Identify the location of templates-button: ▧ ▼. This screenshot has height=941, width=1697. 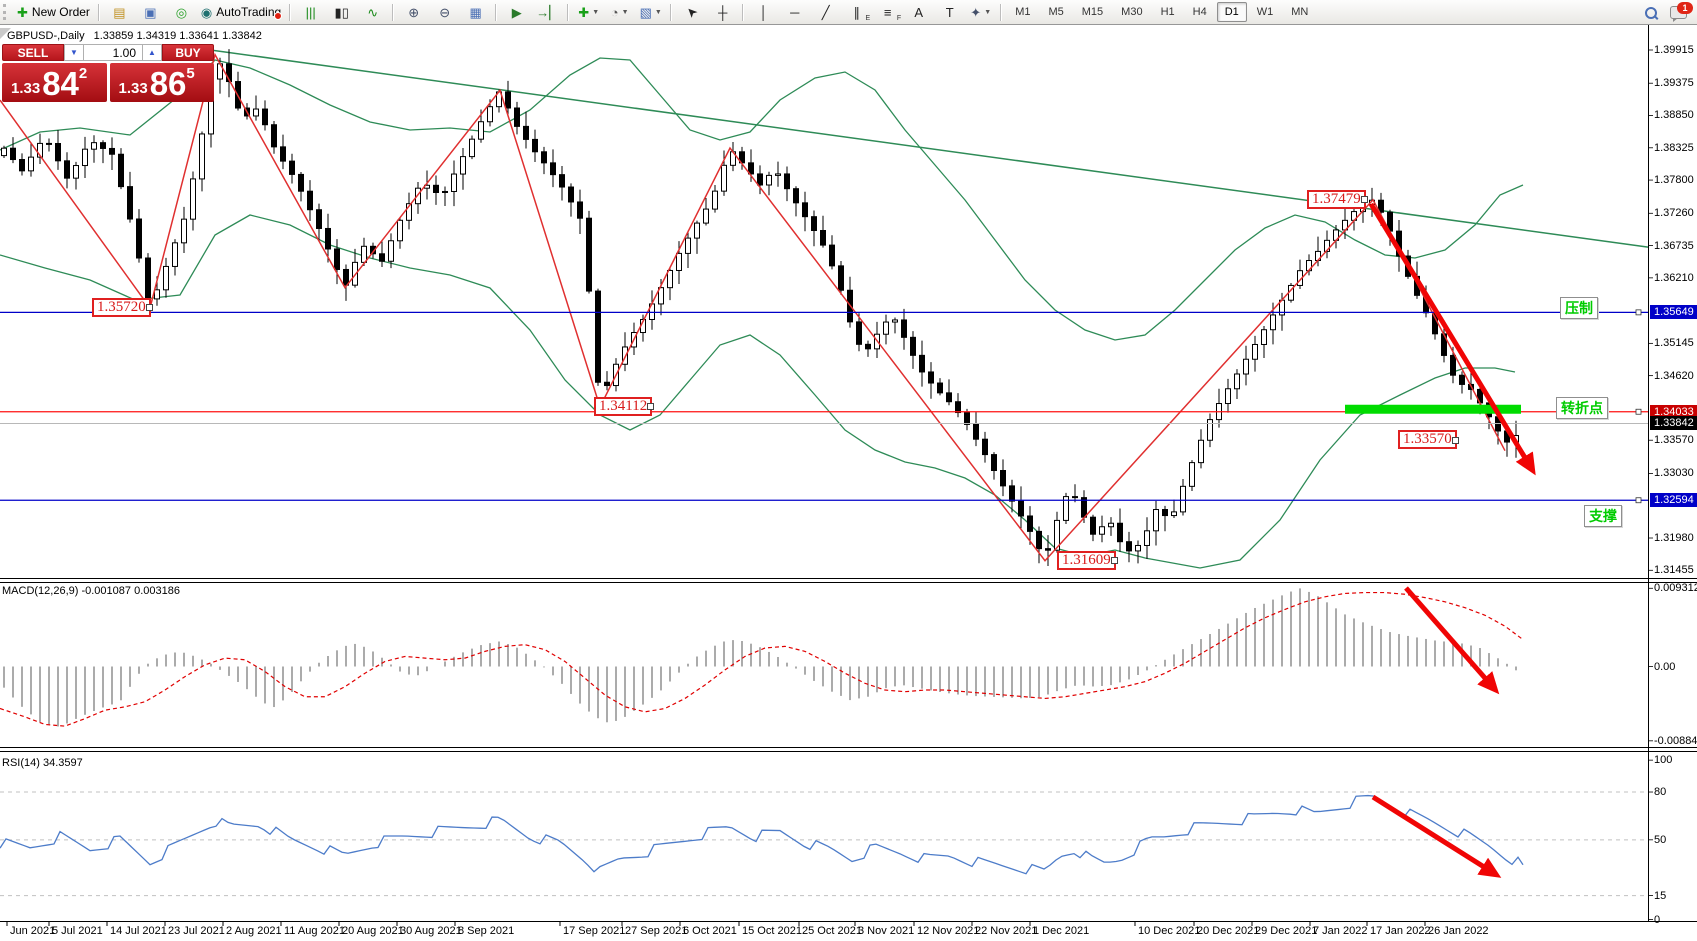
(650, 12).